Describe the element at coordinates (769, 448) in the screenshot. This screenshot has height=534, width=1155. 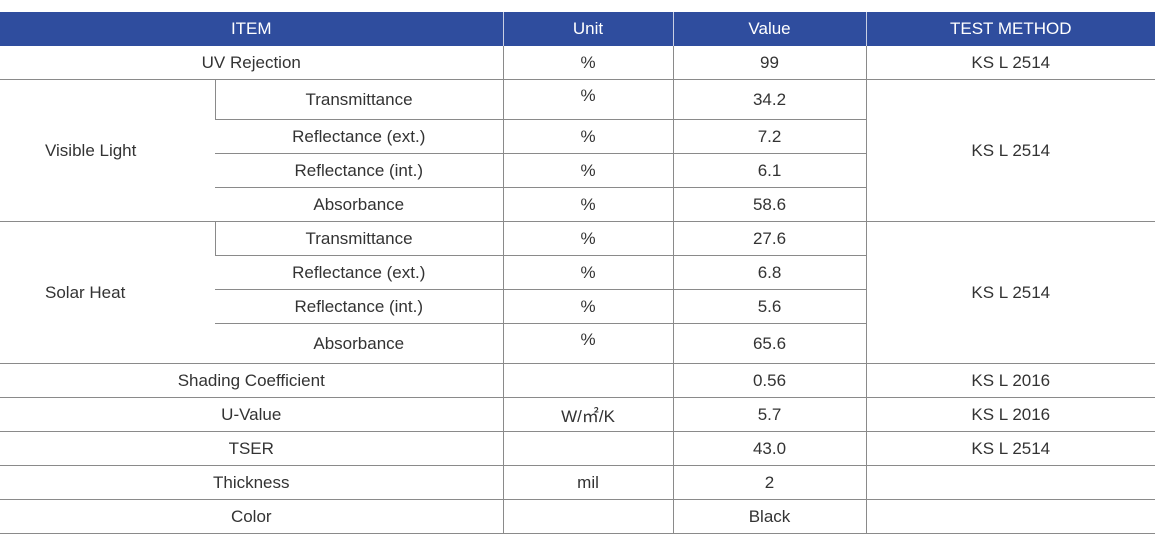
I see `value-cell: 43.0` at that location.